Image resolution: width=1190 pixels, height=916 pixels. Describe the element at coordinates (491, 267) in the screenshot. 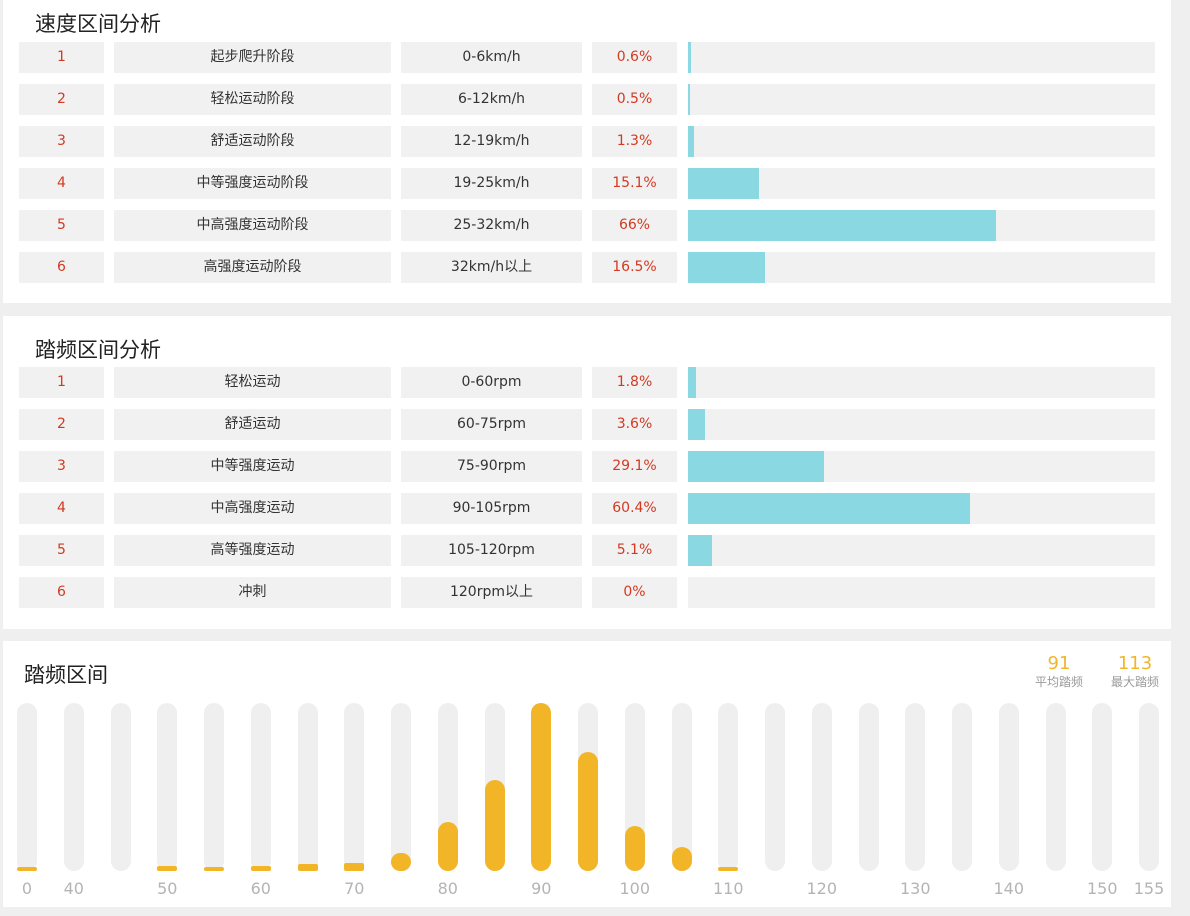

I see `zone-range: 32km/h以上` at that location.